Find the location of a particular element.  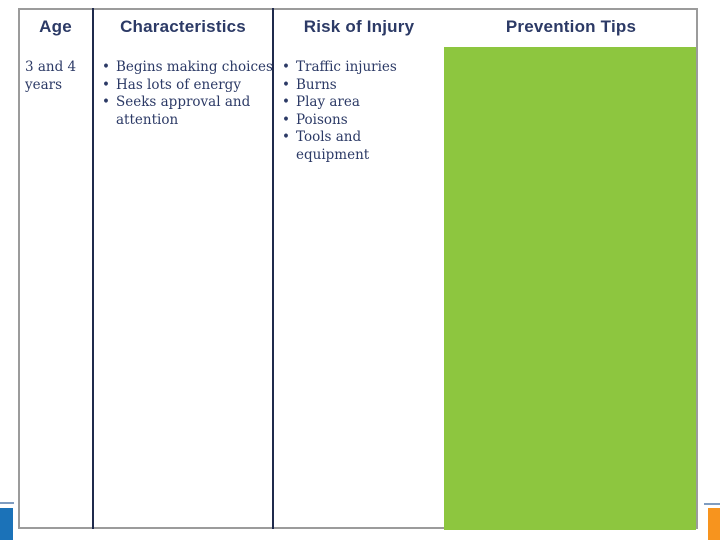

list-item: Tools and equipment is located at coordinates (357, 146).